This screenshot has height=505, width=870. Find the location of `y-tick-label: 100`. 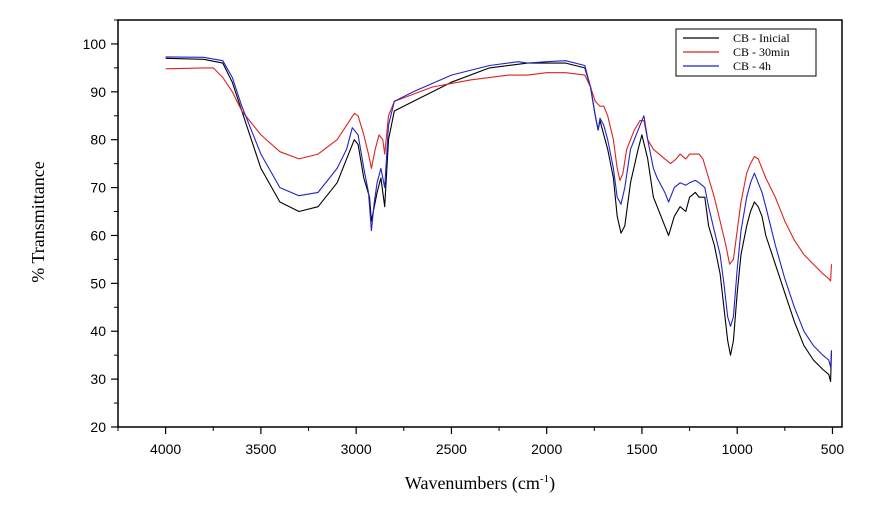

y-tick-label: 100 is located at coordinates (95, 44).